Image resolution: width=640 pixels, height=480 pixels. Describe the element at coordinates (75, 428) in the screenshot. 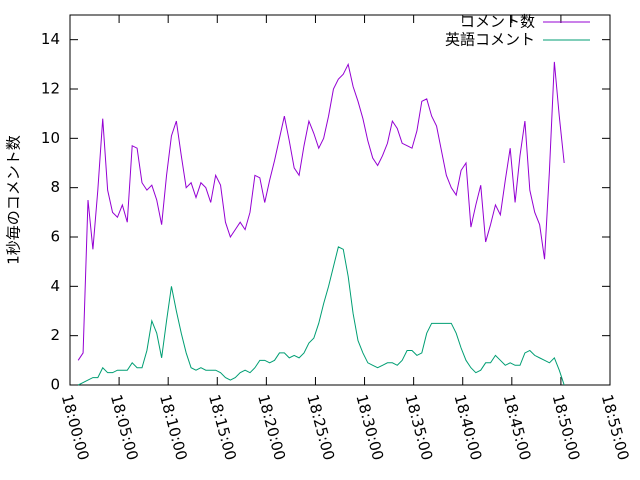

I see `x-tick-label: 18:00:00` at that location.